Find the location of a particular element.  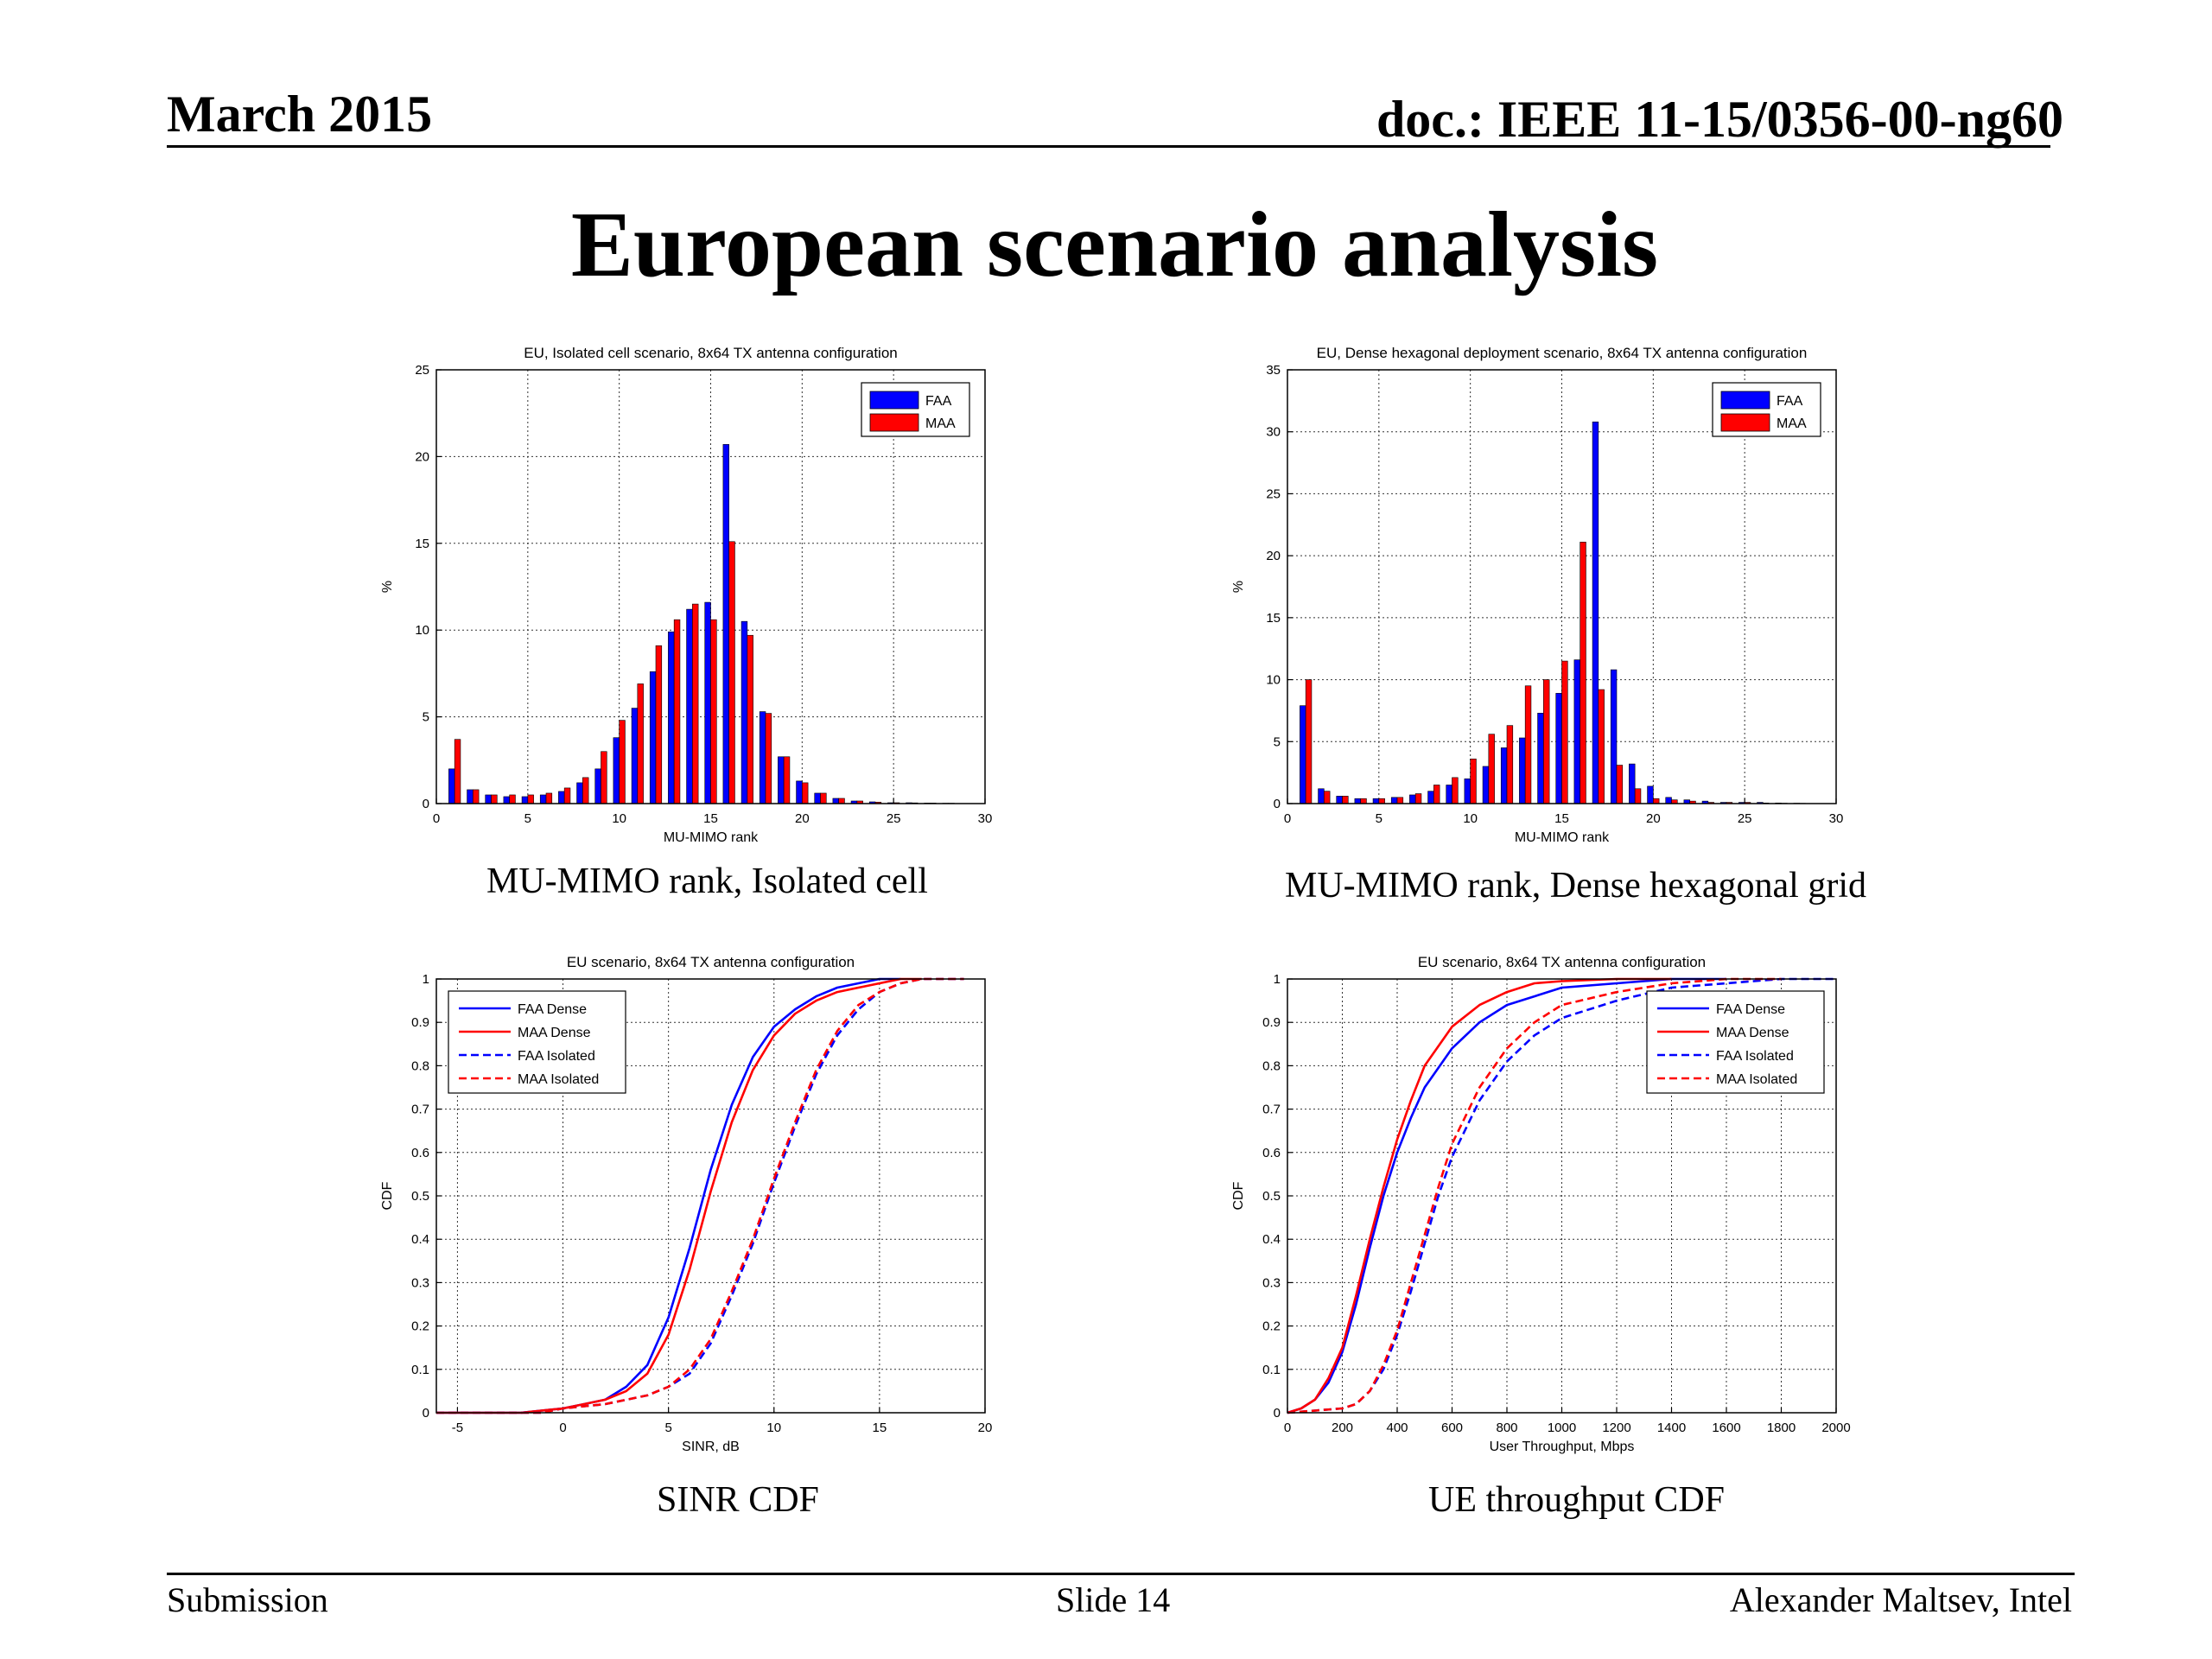

y-tick-label: 0.5 is located at coordinates (420, 1196).